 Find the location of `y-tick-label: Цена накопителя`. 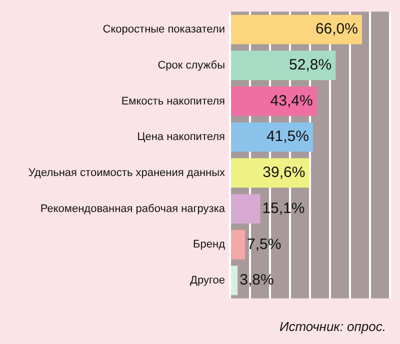

y-tick-label: Цена накопителя is located at coordinates (181, 137).